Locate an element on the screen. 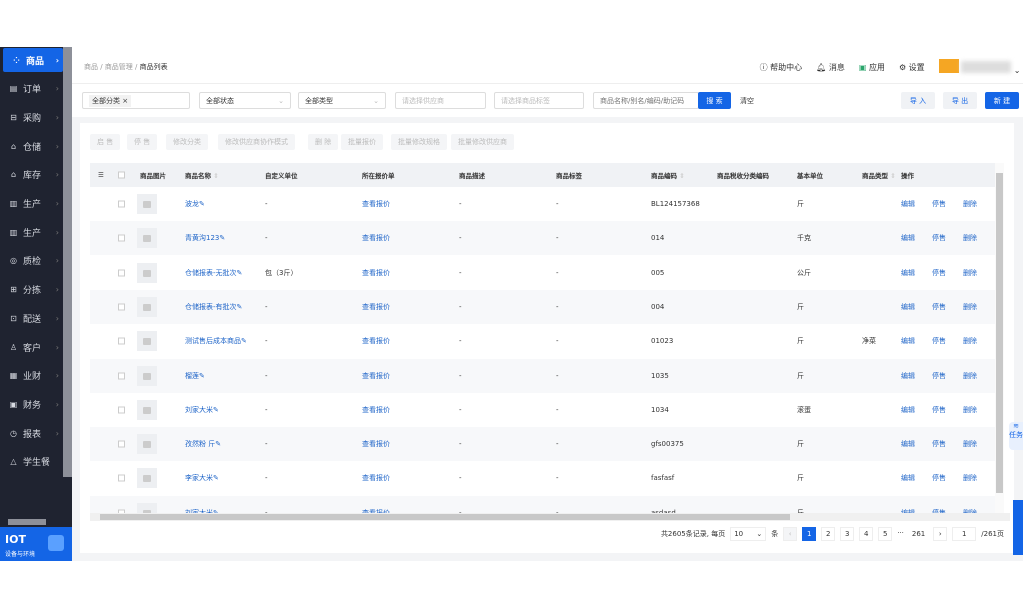 The image size is (1023, 612). search-input is located at coordinates (646, 100).